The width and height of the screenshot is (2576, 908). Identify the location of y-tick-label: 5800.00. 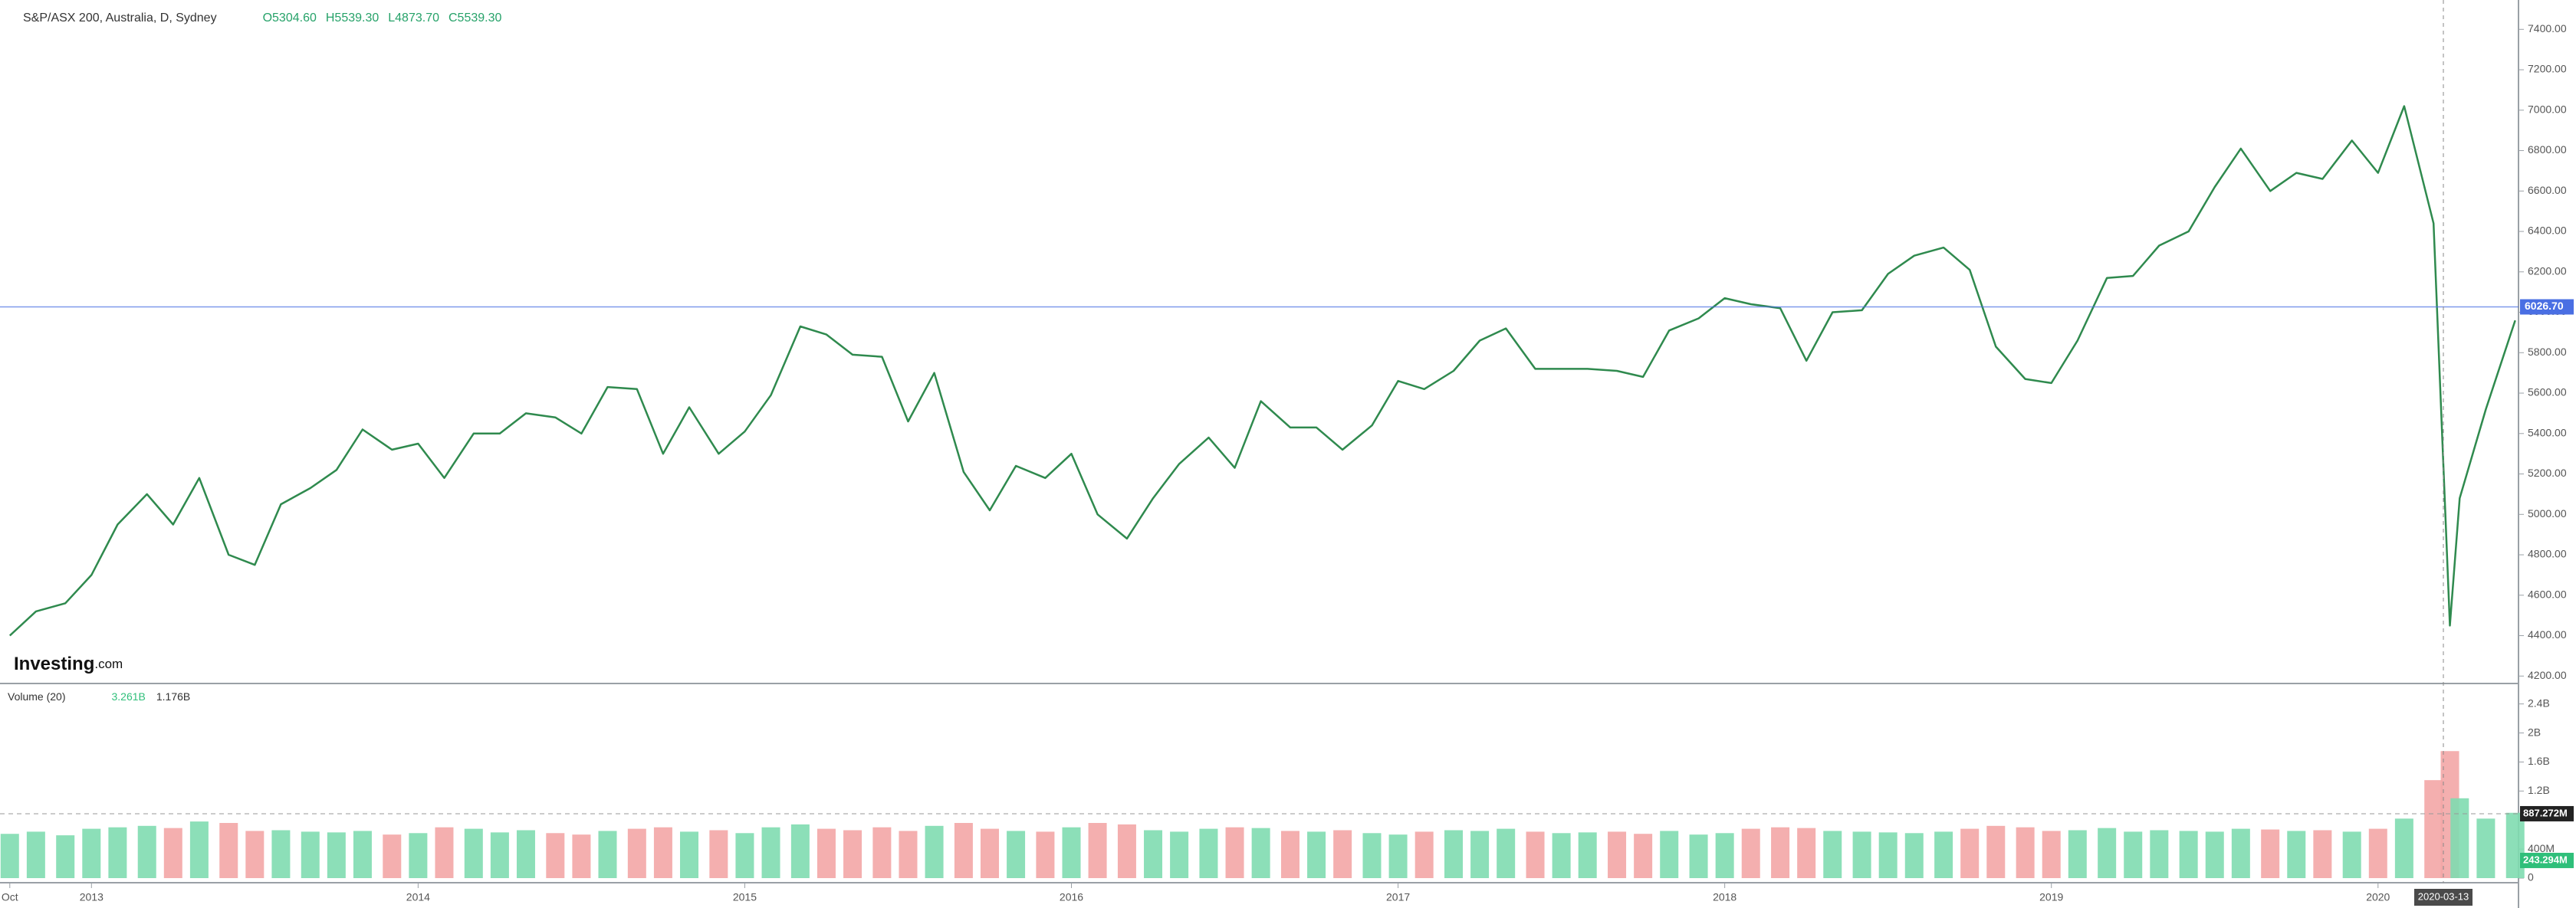
(2548, 352).